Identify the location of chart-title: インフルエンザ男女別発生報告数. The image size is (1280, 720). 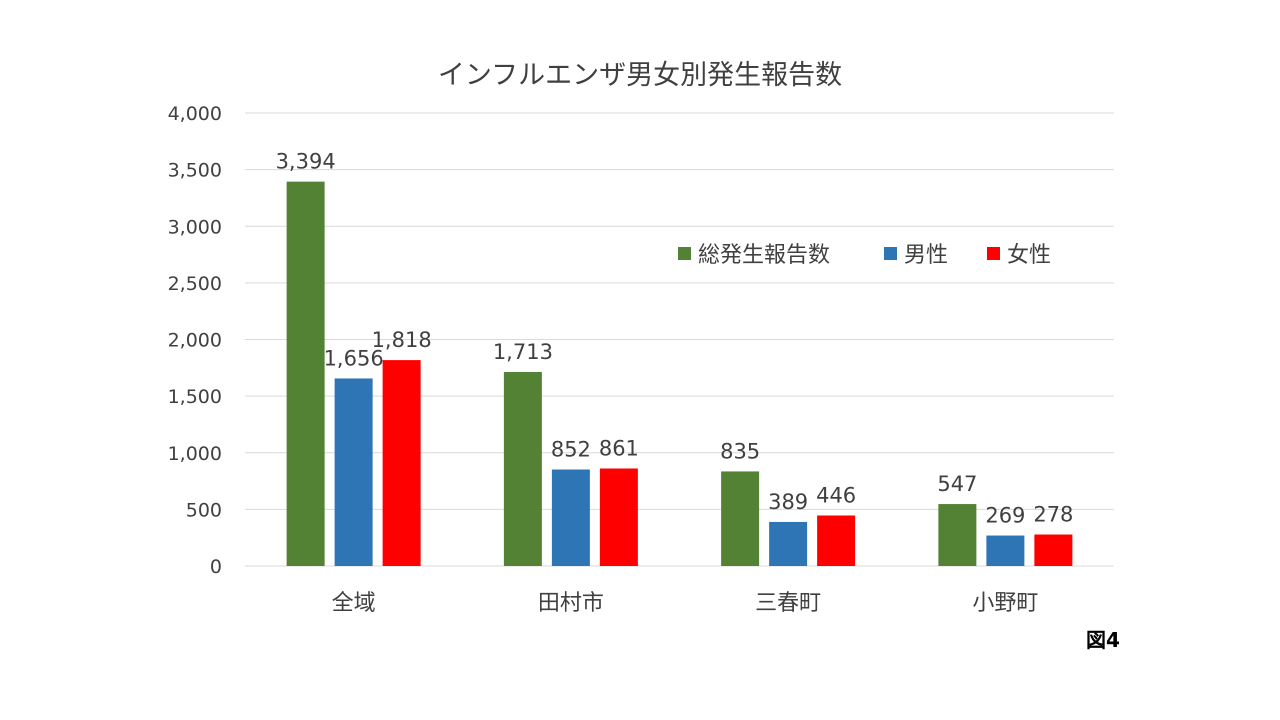
(640, 75).